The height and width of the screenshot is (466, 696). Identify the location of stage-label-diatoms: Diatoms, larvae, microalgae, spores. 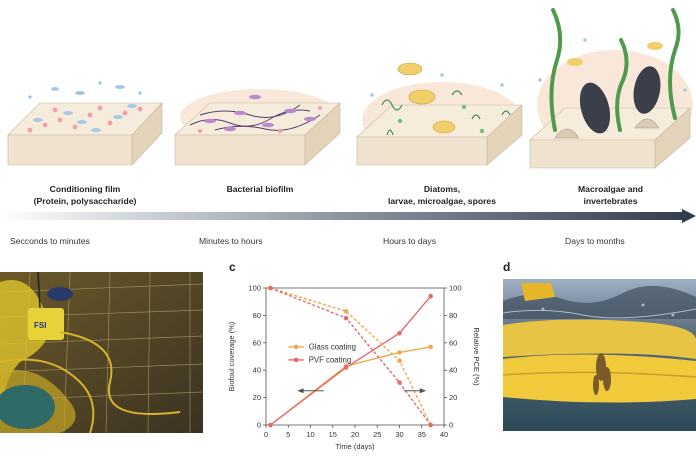
(442, 195).